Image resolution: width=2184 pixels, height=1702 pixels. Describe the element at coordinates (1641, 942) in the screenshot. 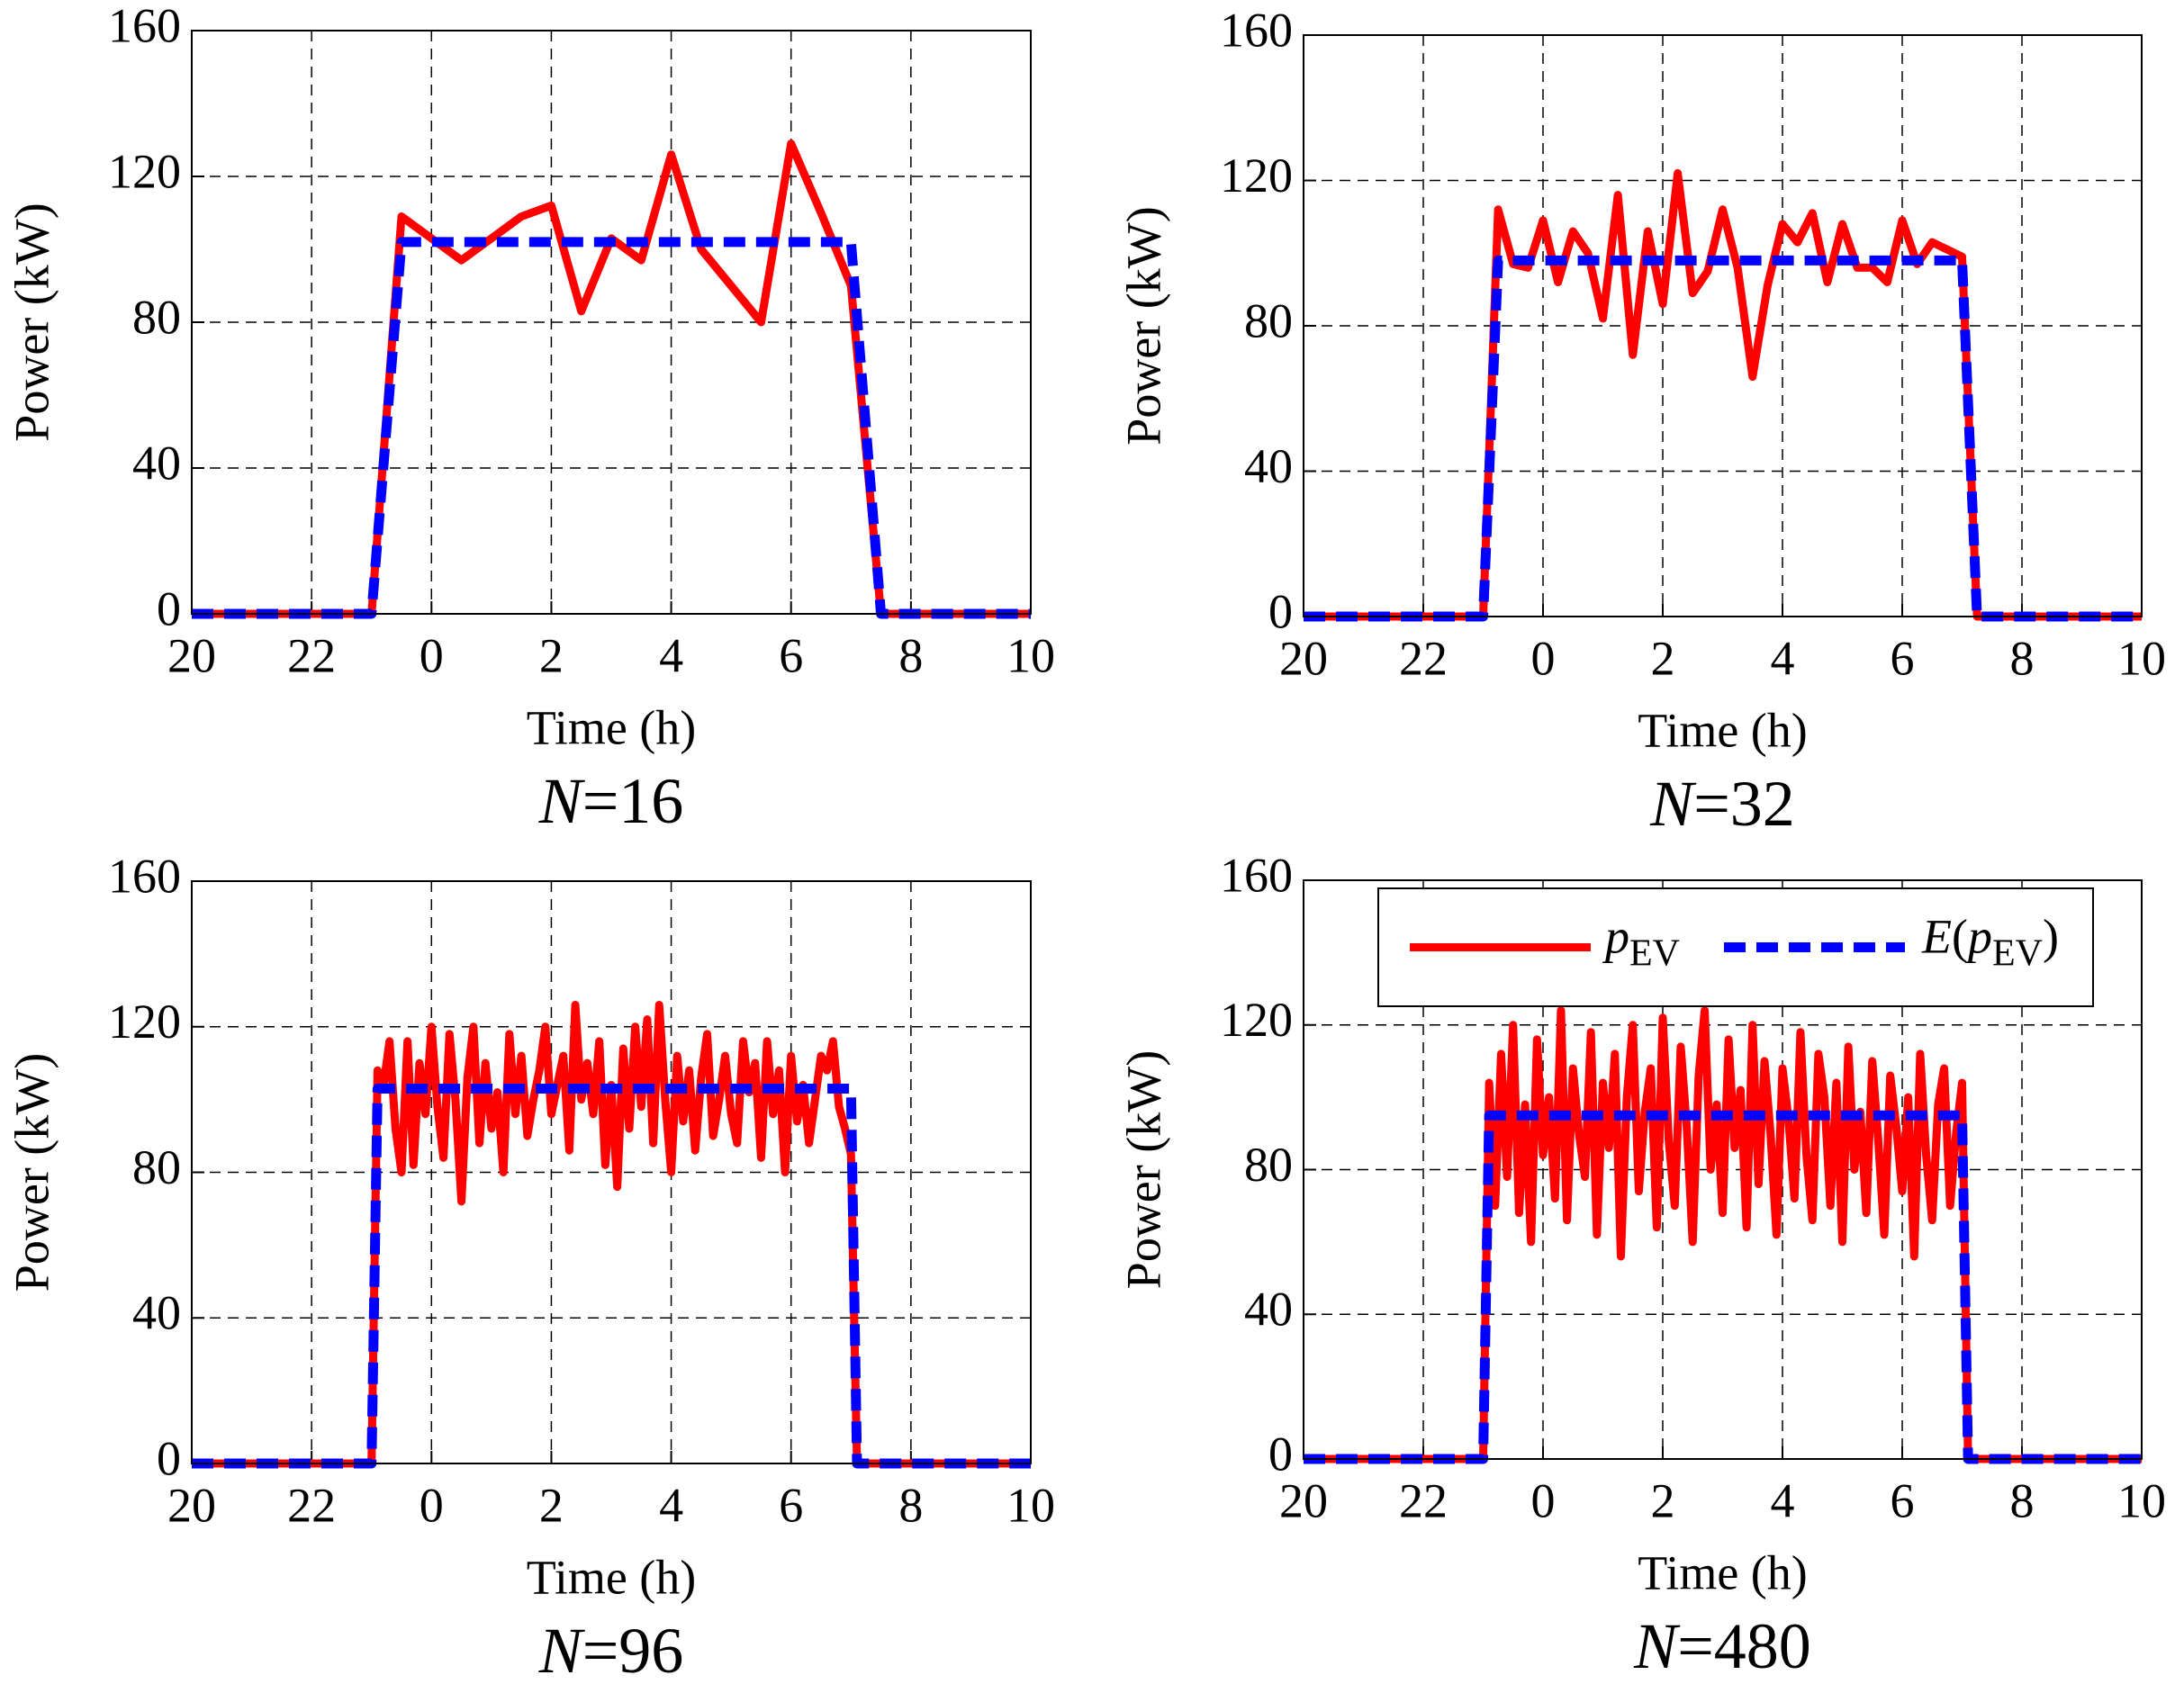

I see `legend-label: pEV` at that location.